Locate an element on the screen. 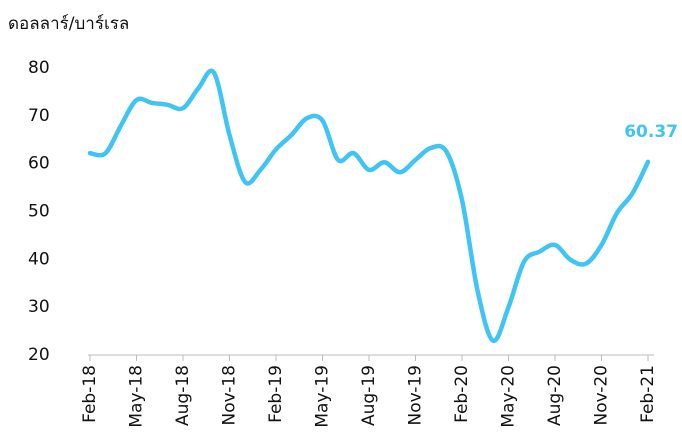 The width and height of the screenshot is (682, 434). x-tick-label: Aug-18 is located at coordinates (183, 395).